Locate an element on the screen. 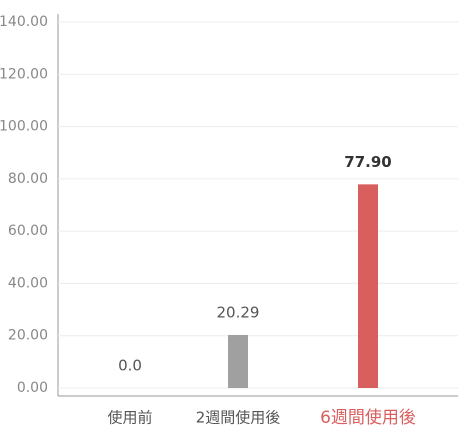 The width and height of the screenshot is (458, 446). value-label: 20.29 is located at coordinates (238, 312).